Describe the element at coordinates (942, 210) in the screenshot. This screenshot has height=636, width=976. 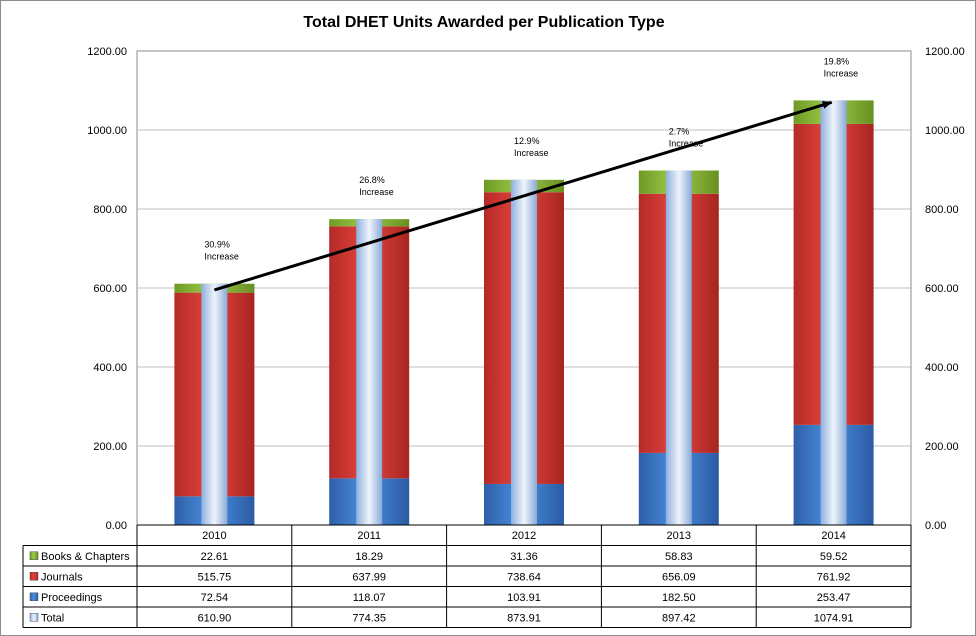
I see `y-tick-label-right: 800.00` at that location.